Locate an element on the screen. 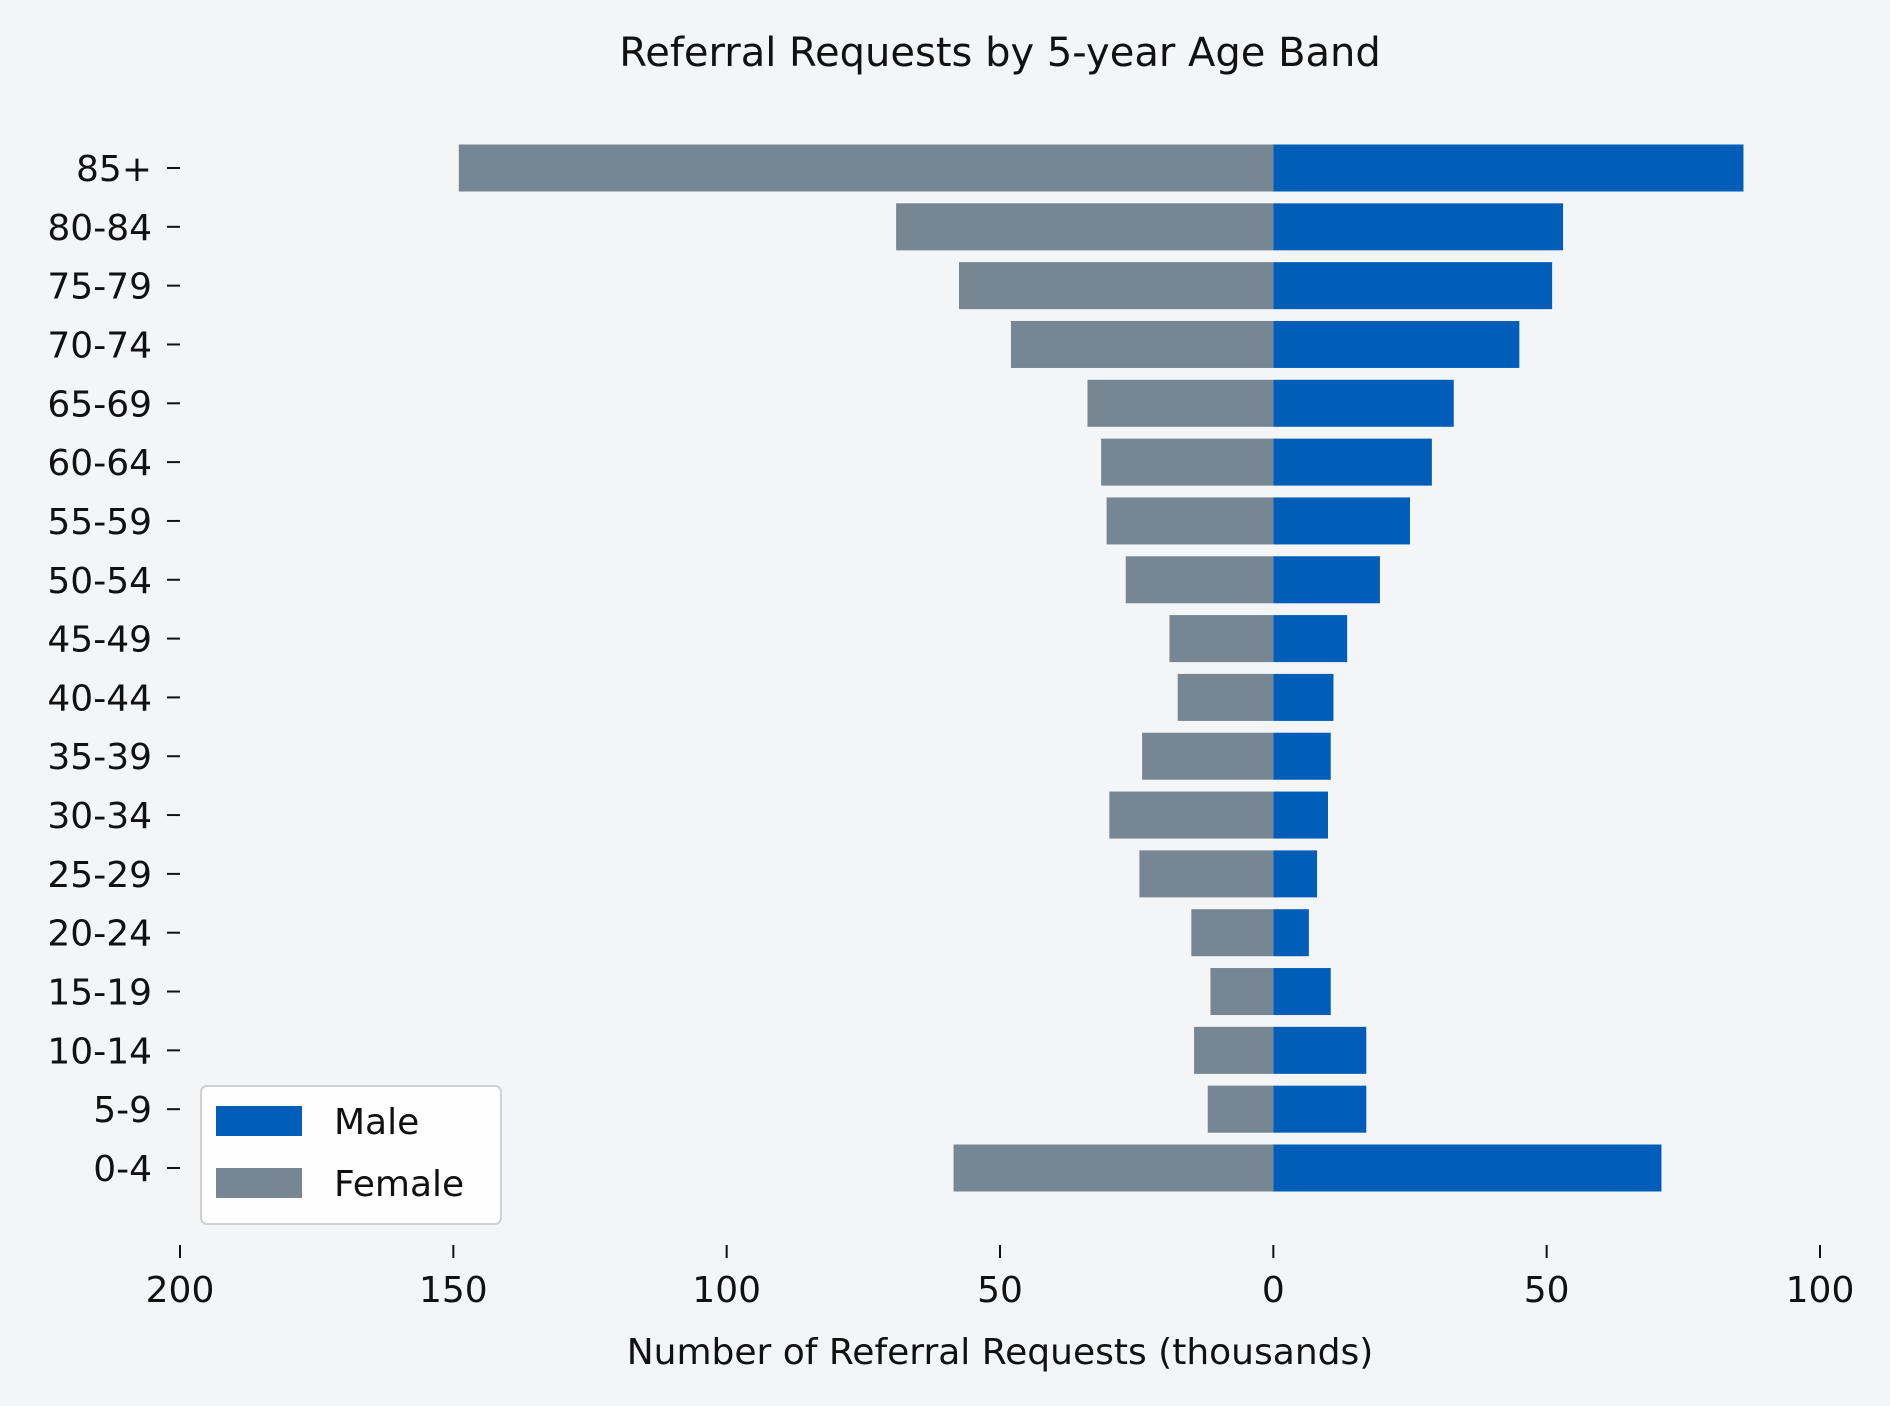  y-tick-label-5-9: 5-9 is located at coordinates (122, 1110).